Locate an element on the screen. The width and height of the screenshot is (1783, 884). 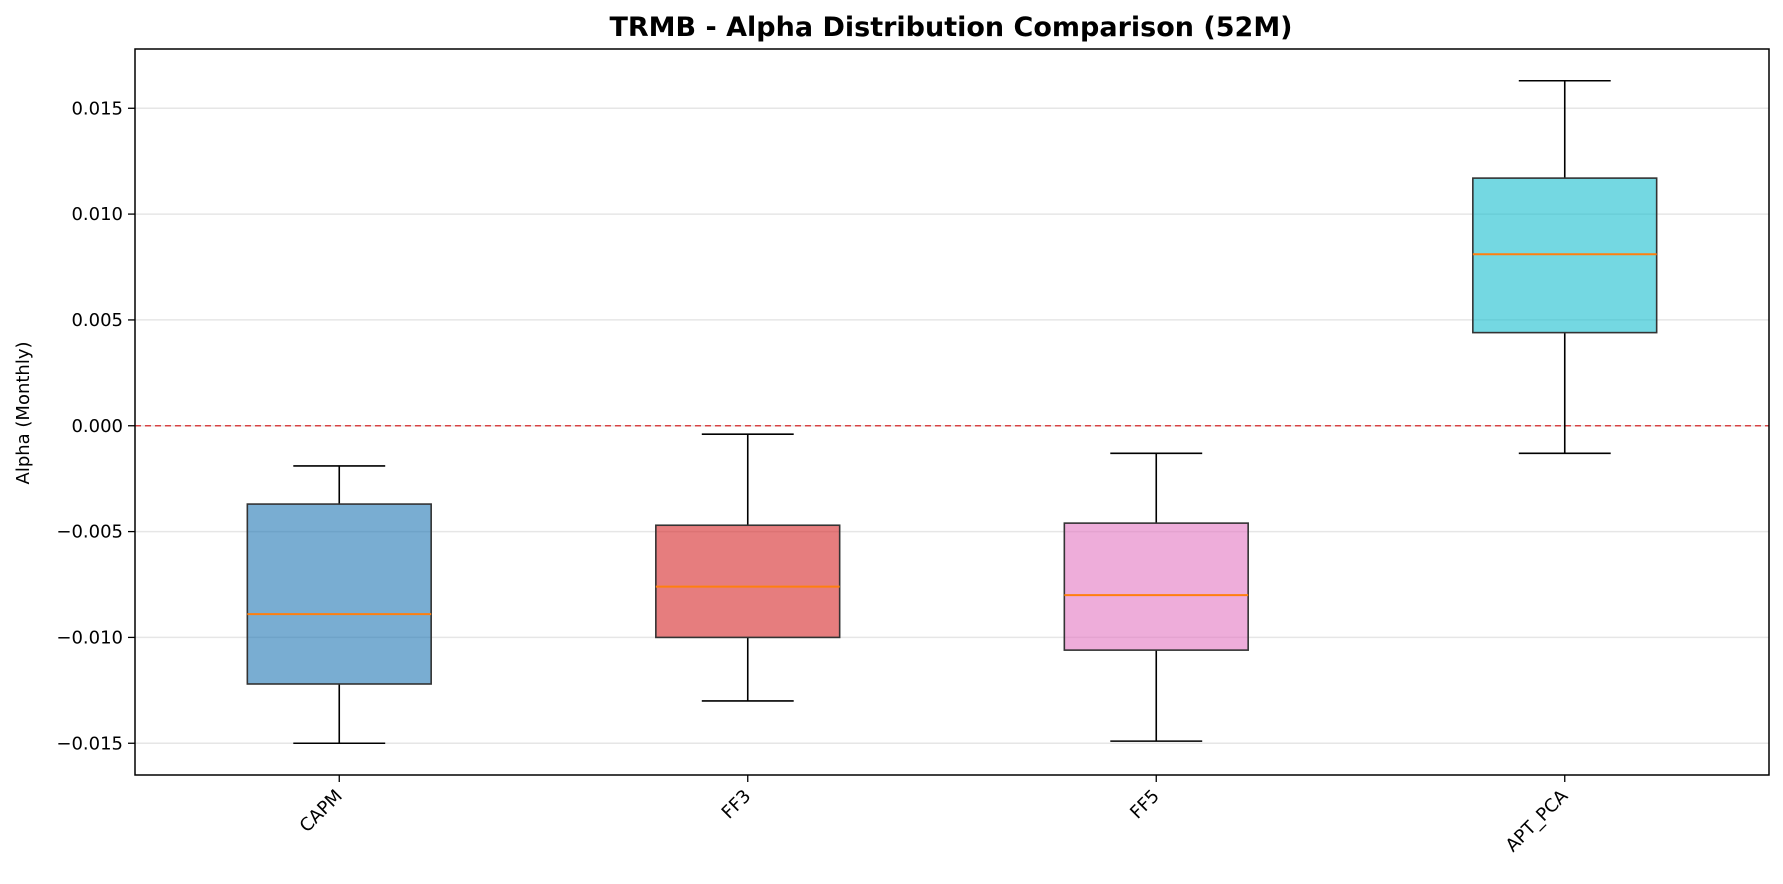
x-tick-label: FF5 is located at coordinates (1145, 805).